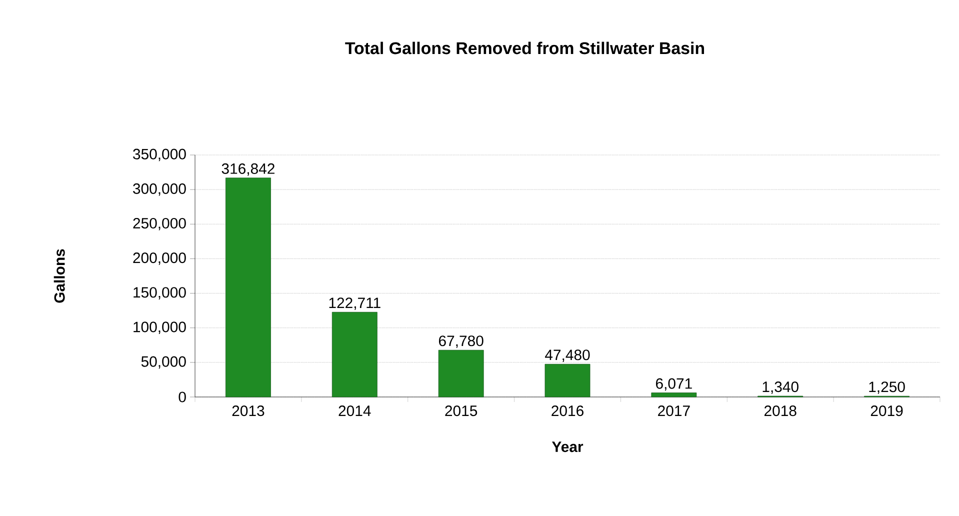 The image size is (959, 516). Describe the element at coordinates (182, 397) in the screenshot. I see `y-tick-label: 0` at that location.